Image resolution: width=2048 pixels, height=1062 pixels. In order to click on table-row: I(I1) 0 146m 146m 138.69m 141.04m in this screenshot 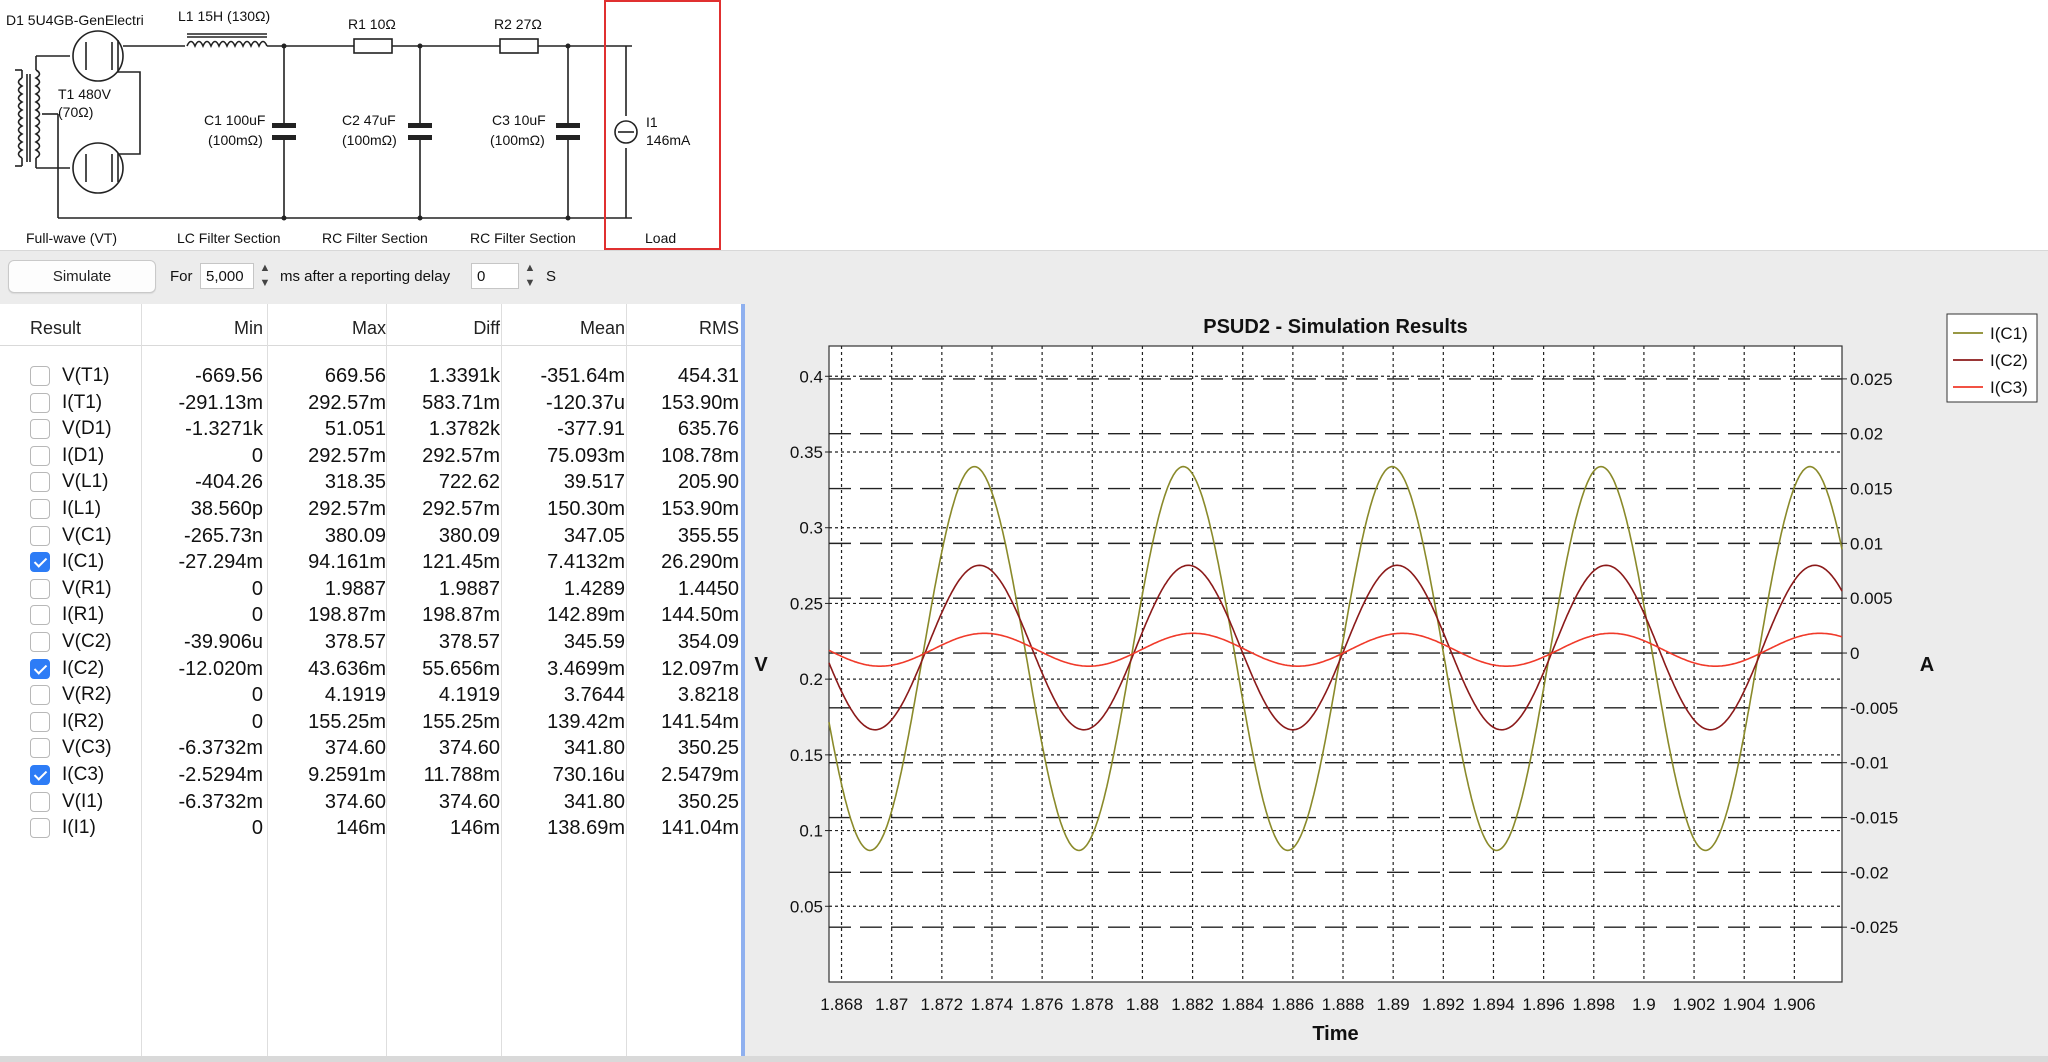, I will do `click(370, 828)`.